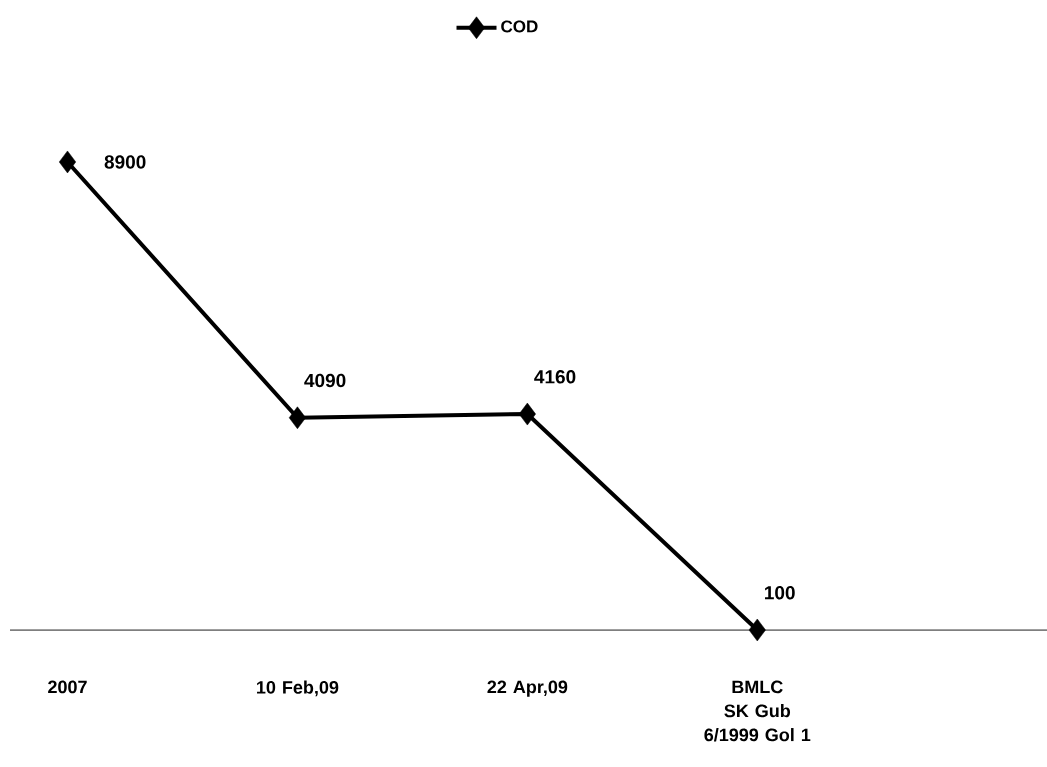 Image resolution: width=1047 pixels, height=767 pixels. I want to click on data-label: 4090, so click(325, 380).